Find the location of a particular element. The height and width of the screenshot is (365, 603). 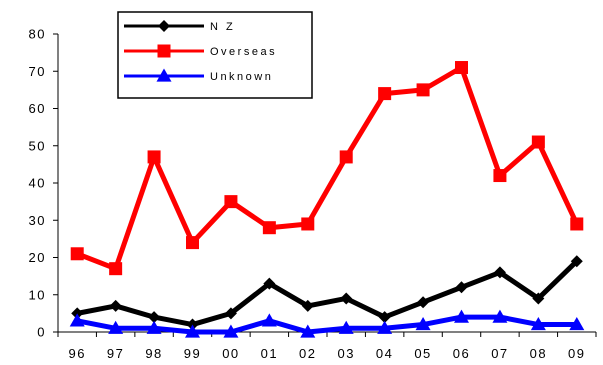

x-tick-label: 04 is located at coordinates (384, 353).